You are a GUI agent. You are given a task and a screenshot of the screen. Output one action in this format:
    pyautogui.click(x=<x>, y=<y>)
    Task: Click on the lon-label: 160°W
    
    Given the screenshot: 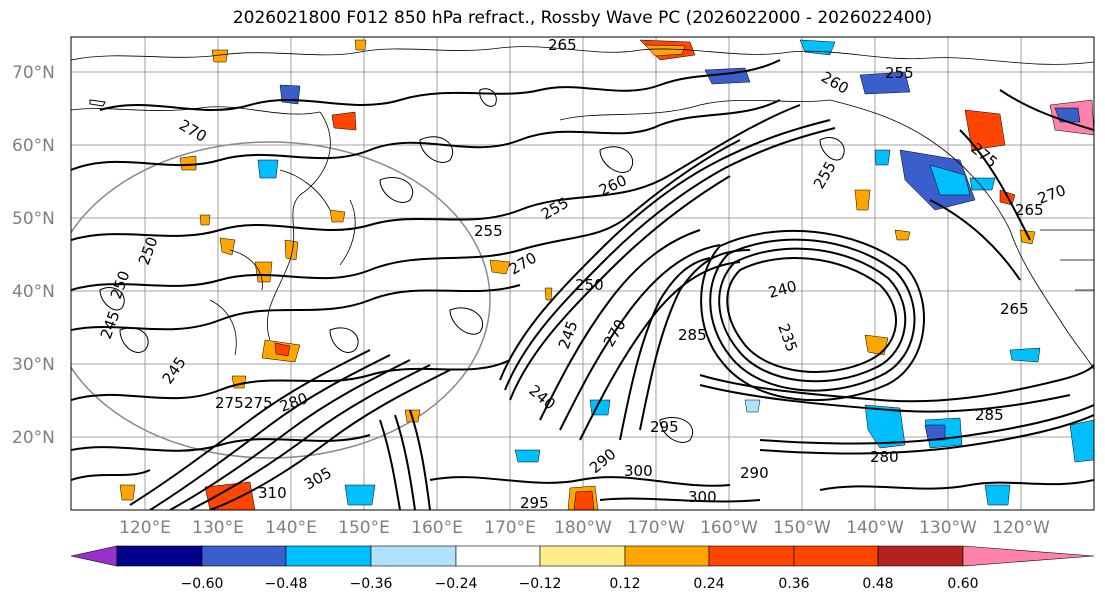 What is the action you would take?
    pyautogui.click(x=729, y=528)
    